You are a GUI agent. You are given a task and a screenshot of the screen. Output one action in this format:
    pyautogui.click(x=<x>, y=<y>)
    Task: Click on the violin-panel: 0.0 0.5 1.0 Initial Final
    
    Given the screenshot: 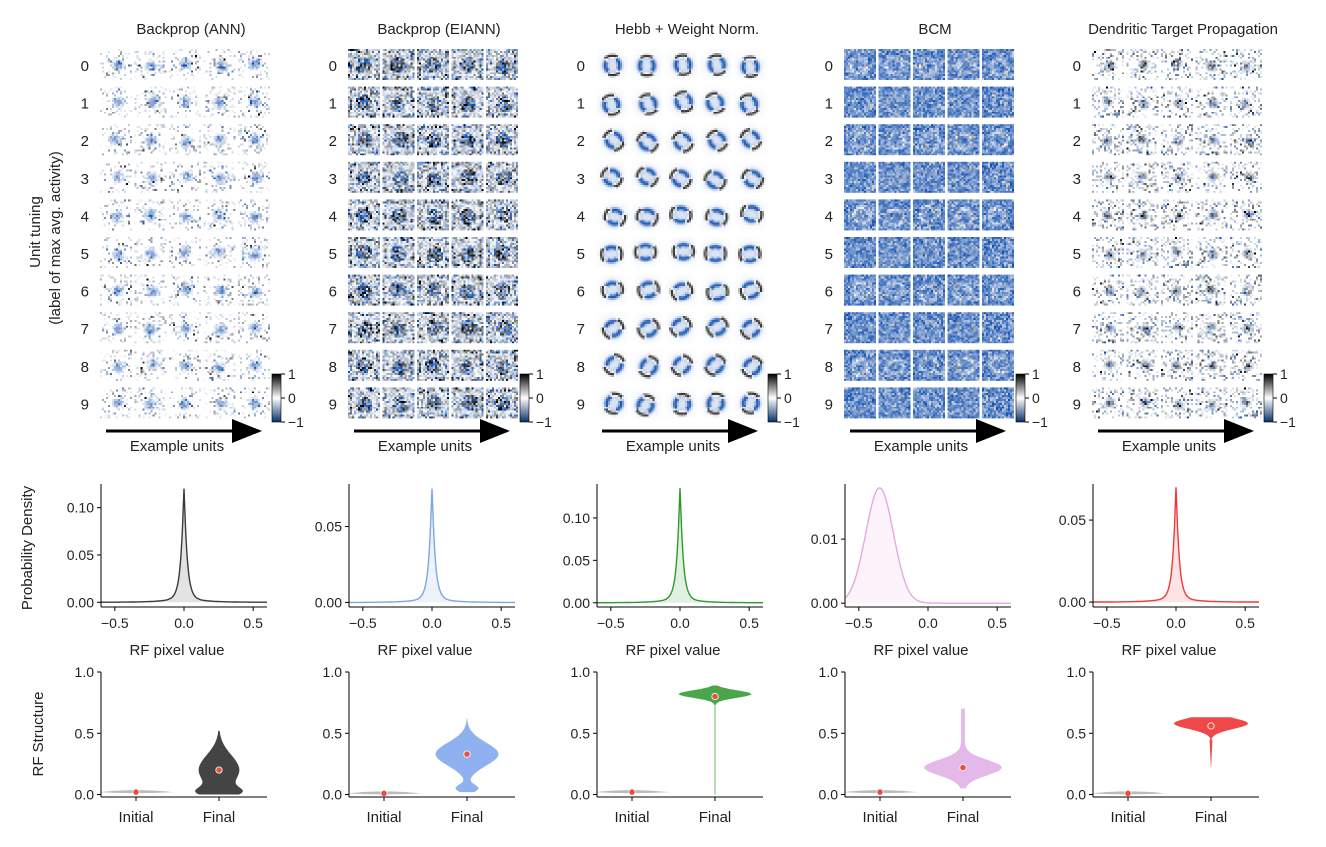 What is the action you would take?
    pyautogui.click(x=419, y=745)
    